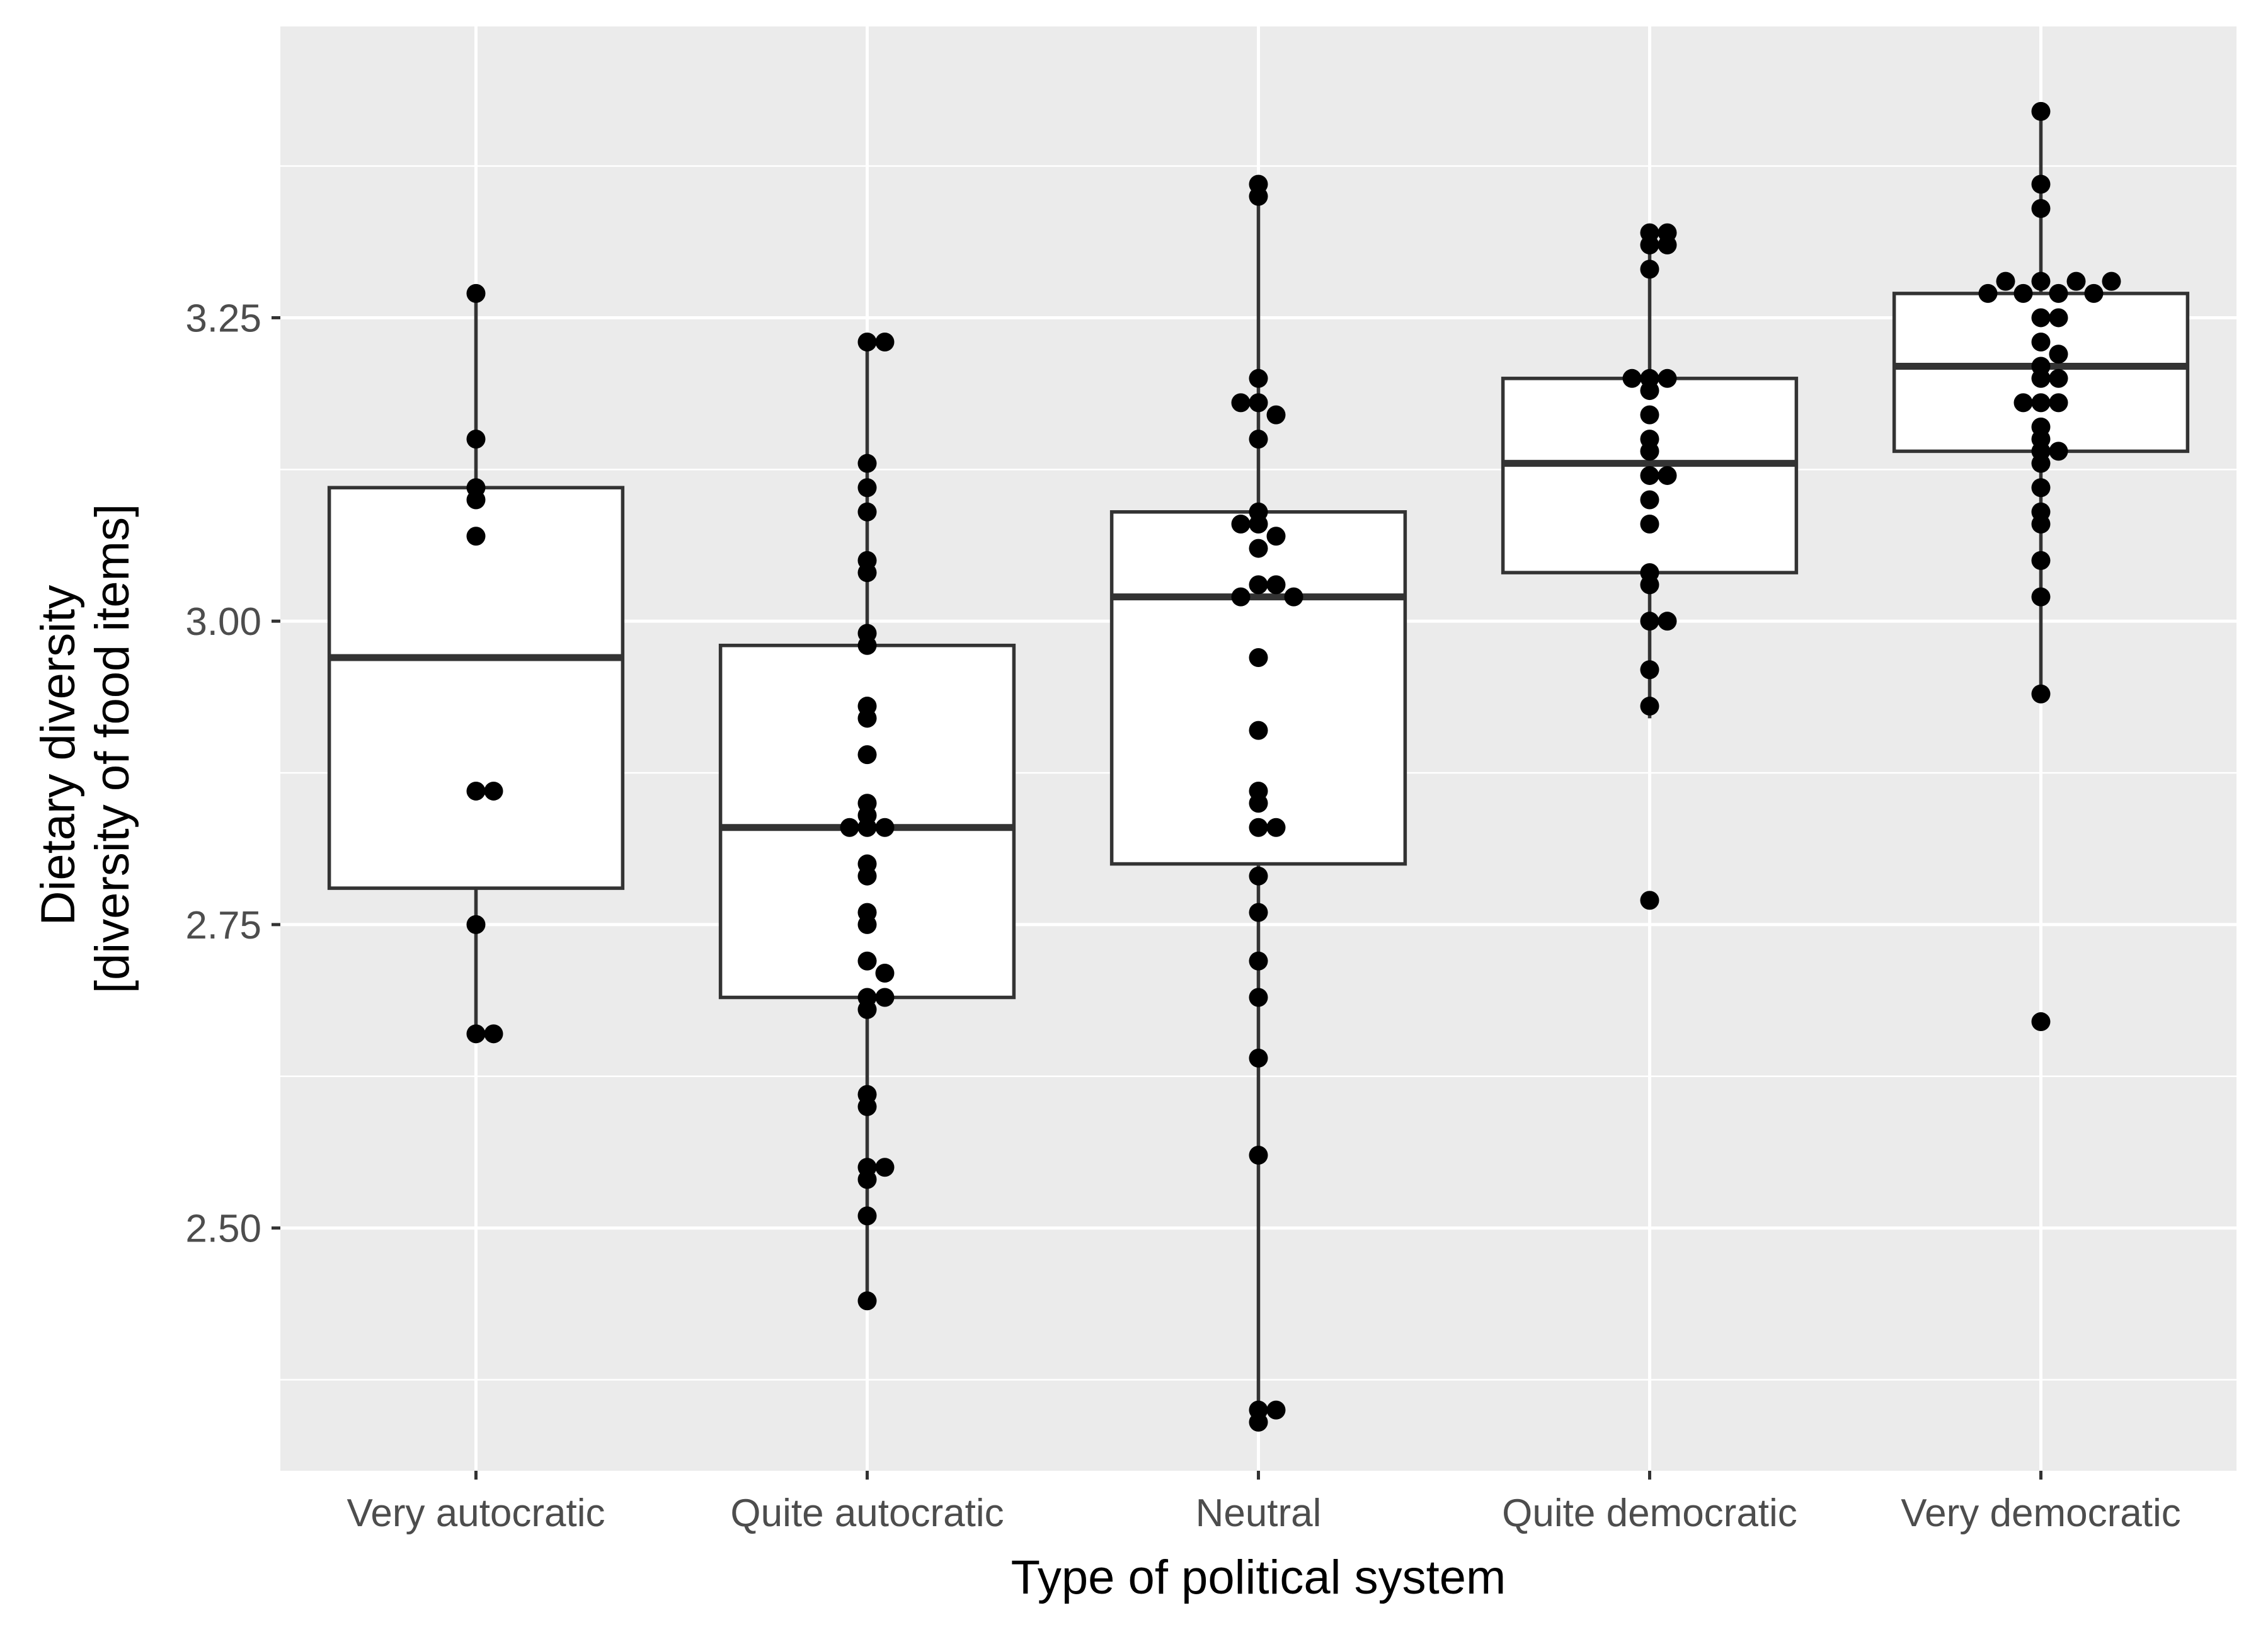 The width and height of the screenshot is (2268, 1632). Describe the element at coordinates (1259, 1513) in the screenshot. I see `x-tick-label: Neutral` at that location.